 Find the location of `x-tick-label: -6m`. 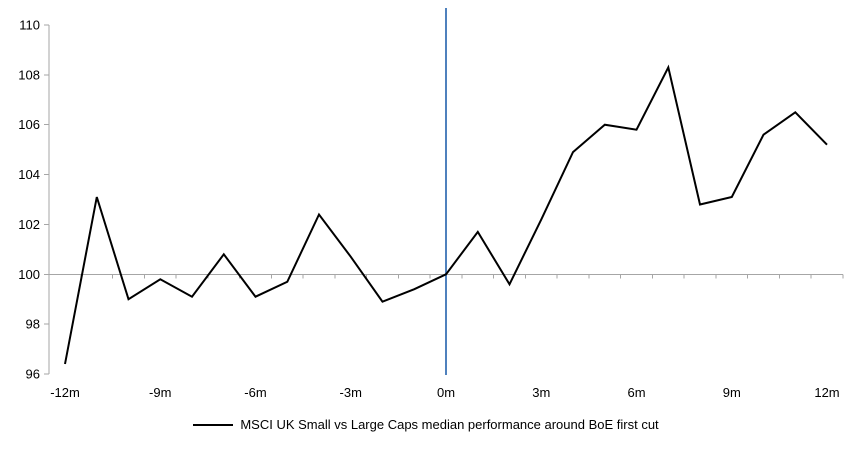

x-tick-label: -6m is located at coordinates (255, 392).